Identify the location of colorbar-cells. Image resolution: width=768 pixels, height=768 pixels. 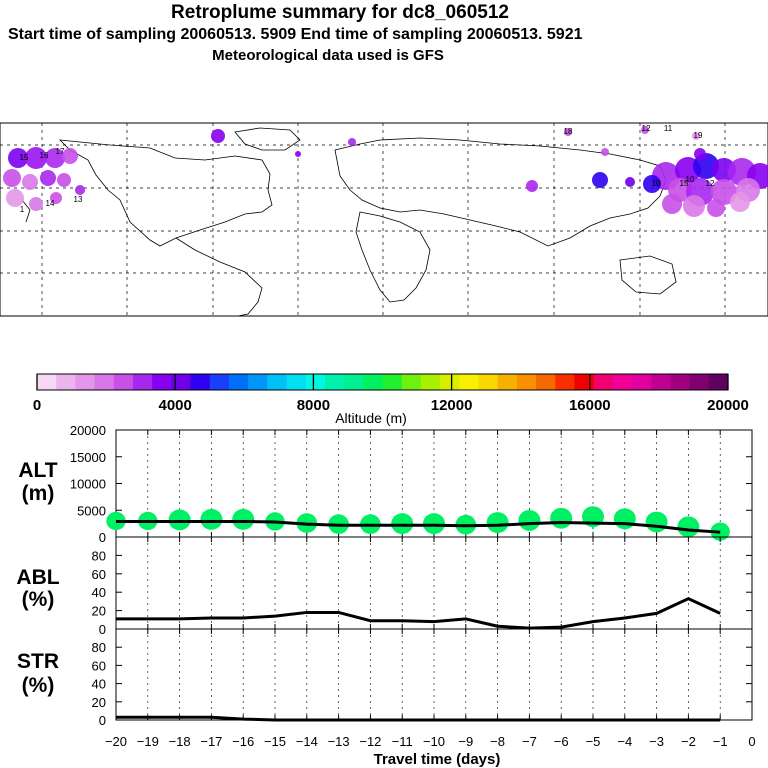
(383, 382).